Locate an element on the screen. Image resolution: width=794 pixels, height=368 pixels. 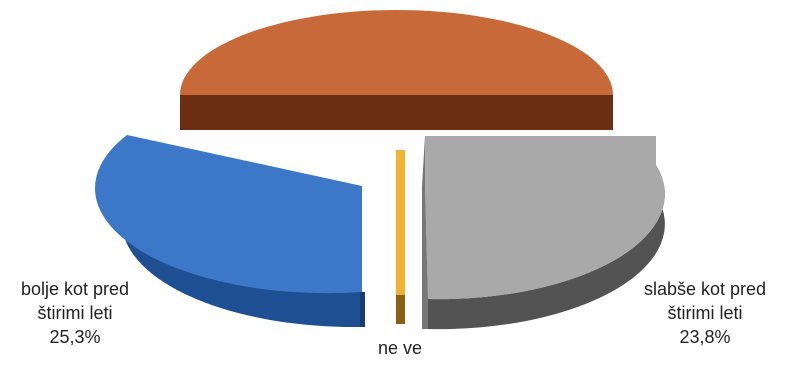
label-bolje: bolje kot pred štirimi leti 25,3% is located at coordinates (75, 313).